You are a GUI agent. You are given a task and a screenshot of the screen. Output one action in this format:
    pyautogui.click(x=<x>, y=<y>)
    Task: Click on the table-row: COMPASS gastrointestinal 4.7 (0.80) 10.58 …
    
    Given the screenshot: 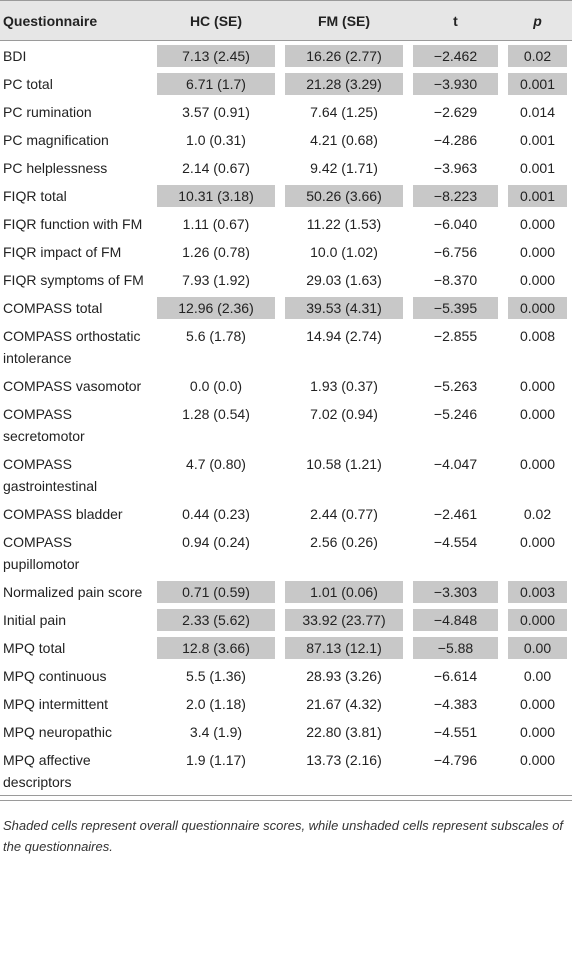 What is the action you would take?
    pyautogui.click(x=286, y=474)
    